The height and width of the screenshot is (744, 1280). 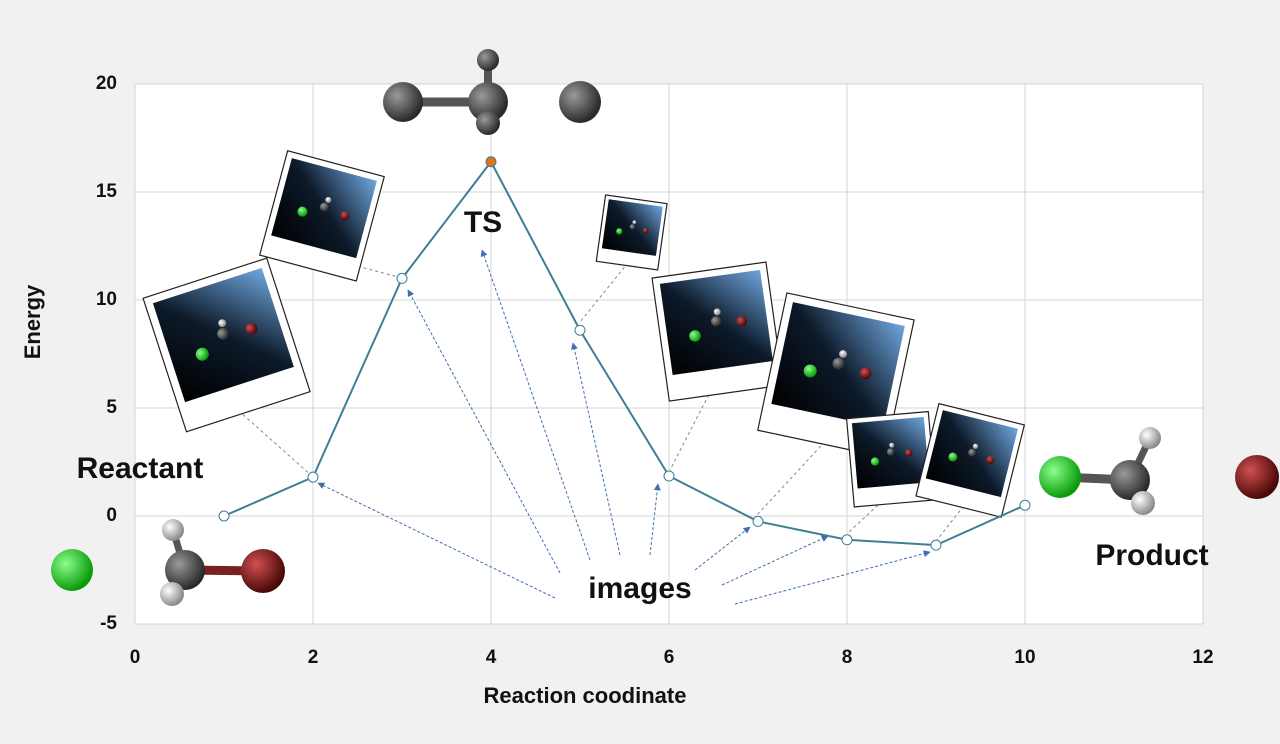 What do you see at coordinates (585, 695) in the screenshot?
I see `x-axis-label: Reaction coodinate` at bounding box center [585, 695].